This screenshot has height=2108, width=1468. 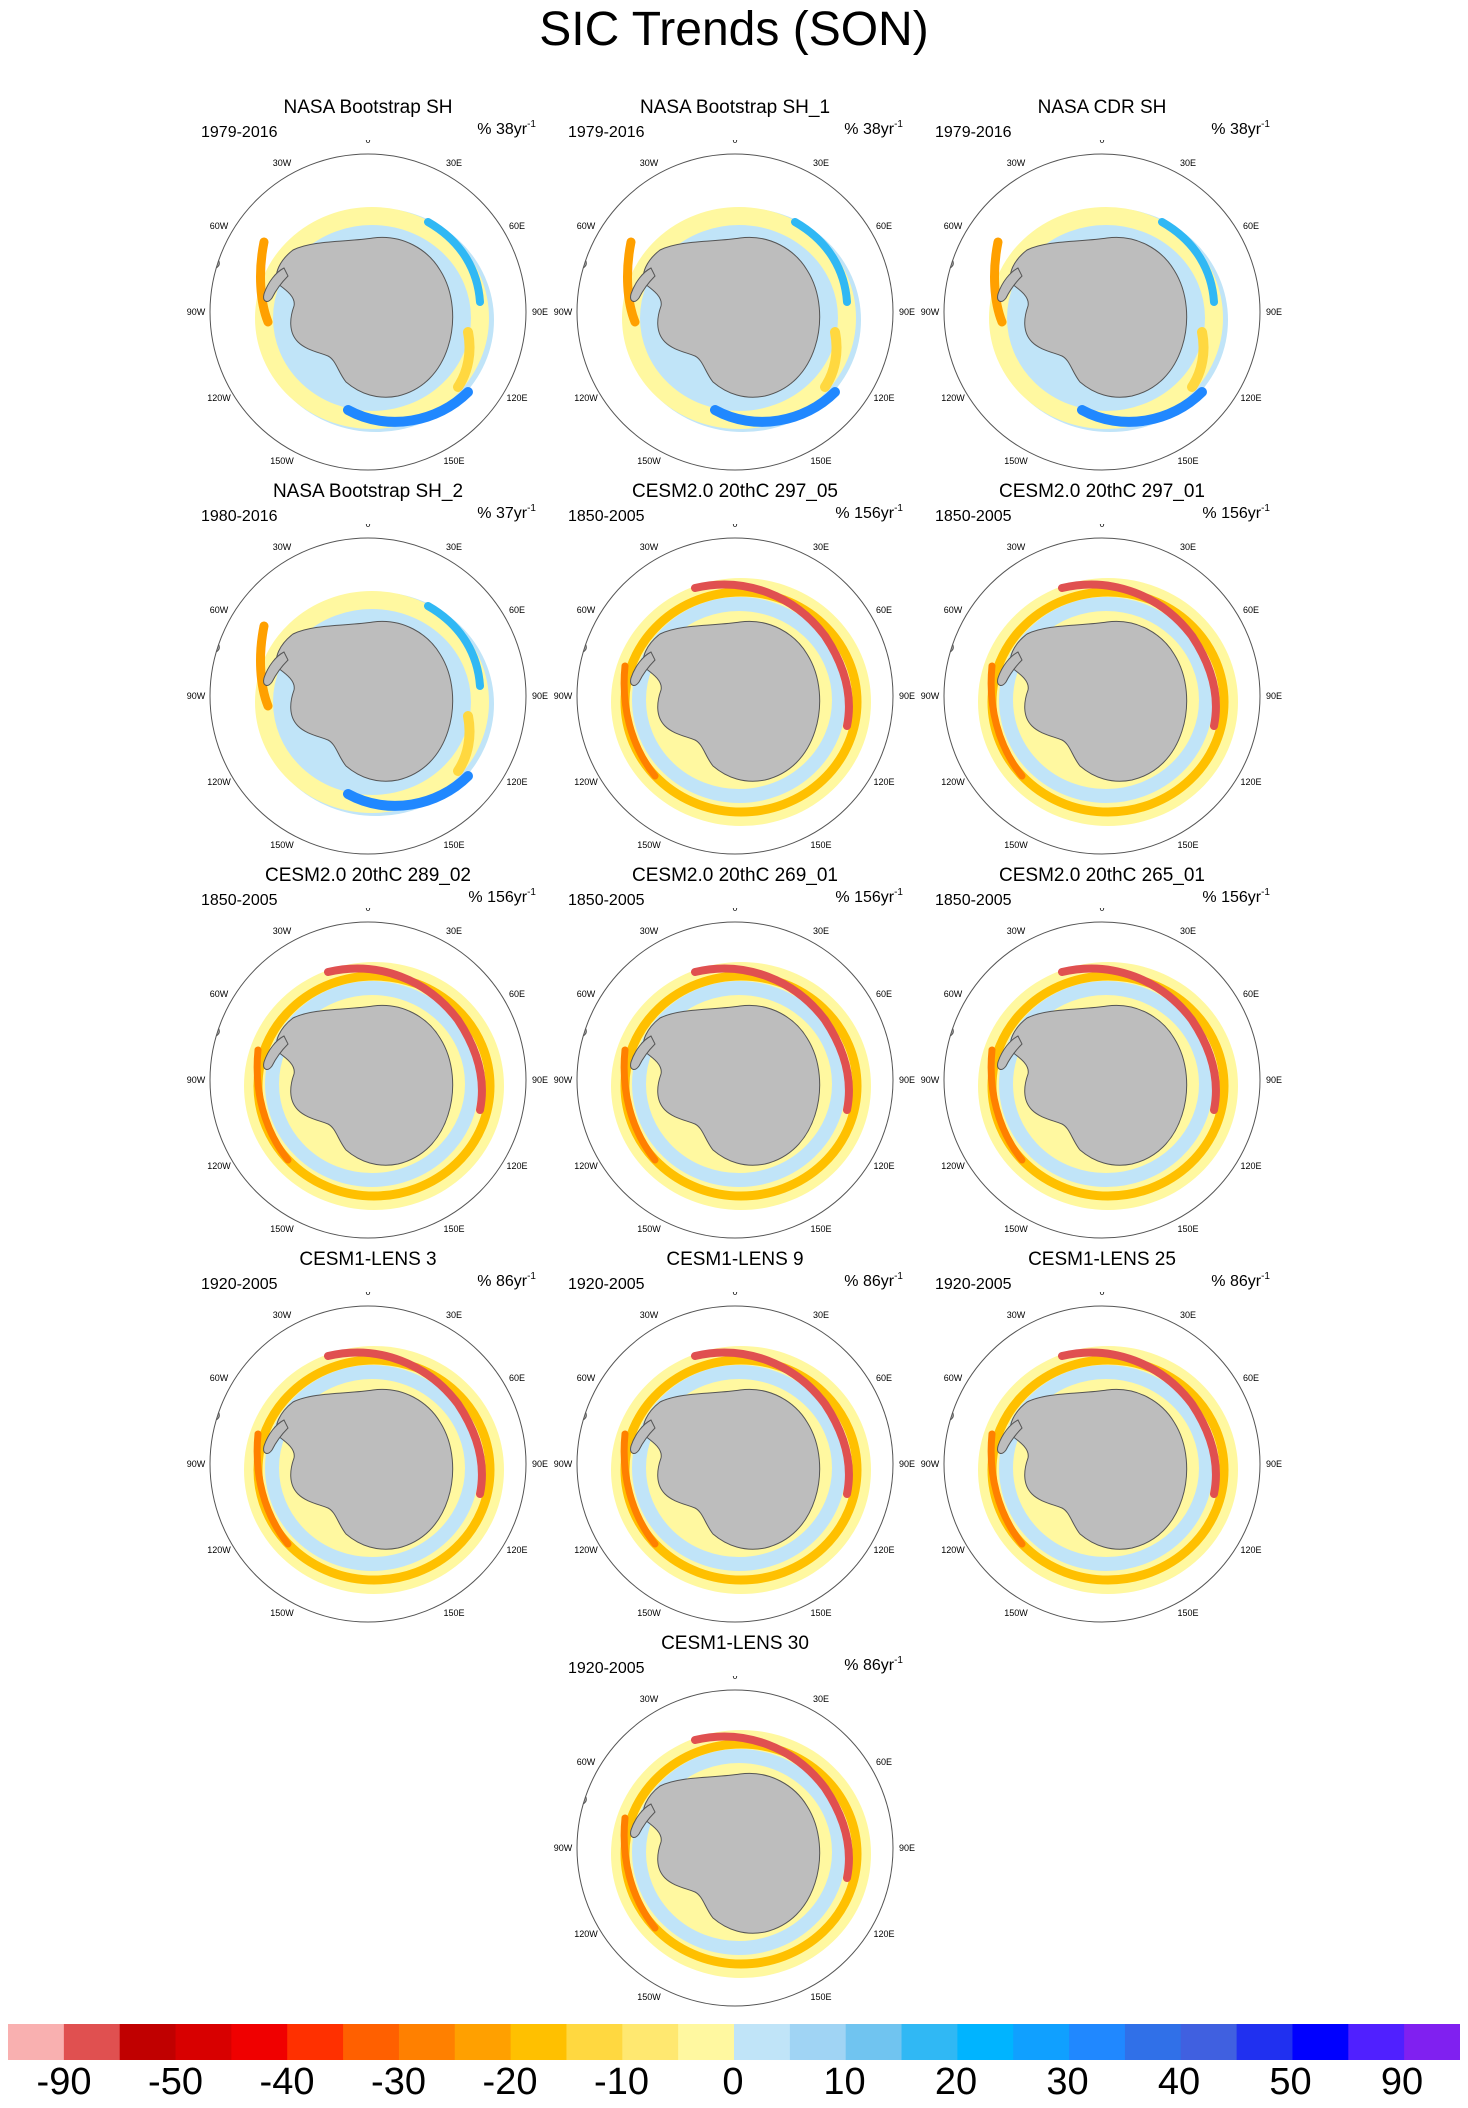 I want to click on panel-trend-units: % 86yr-1, so click(x=873, y=1666).